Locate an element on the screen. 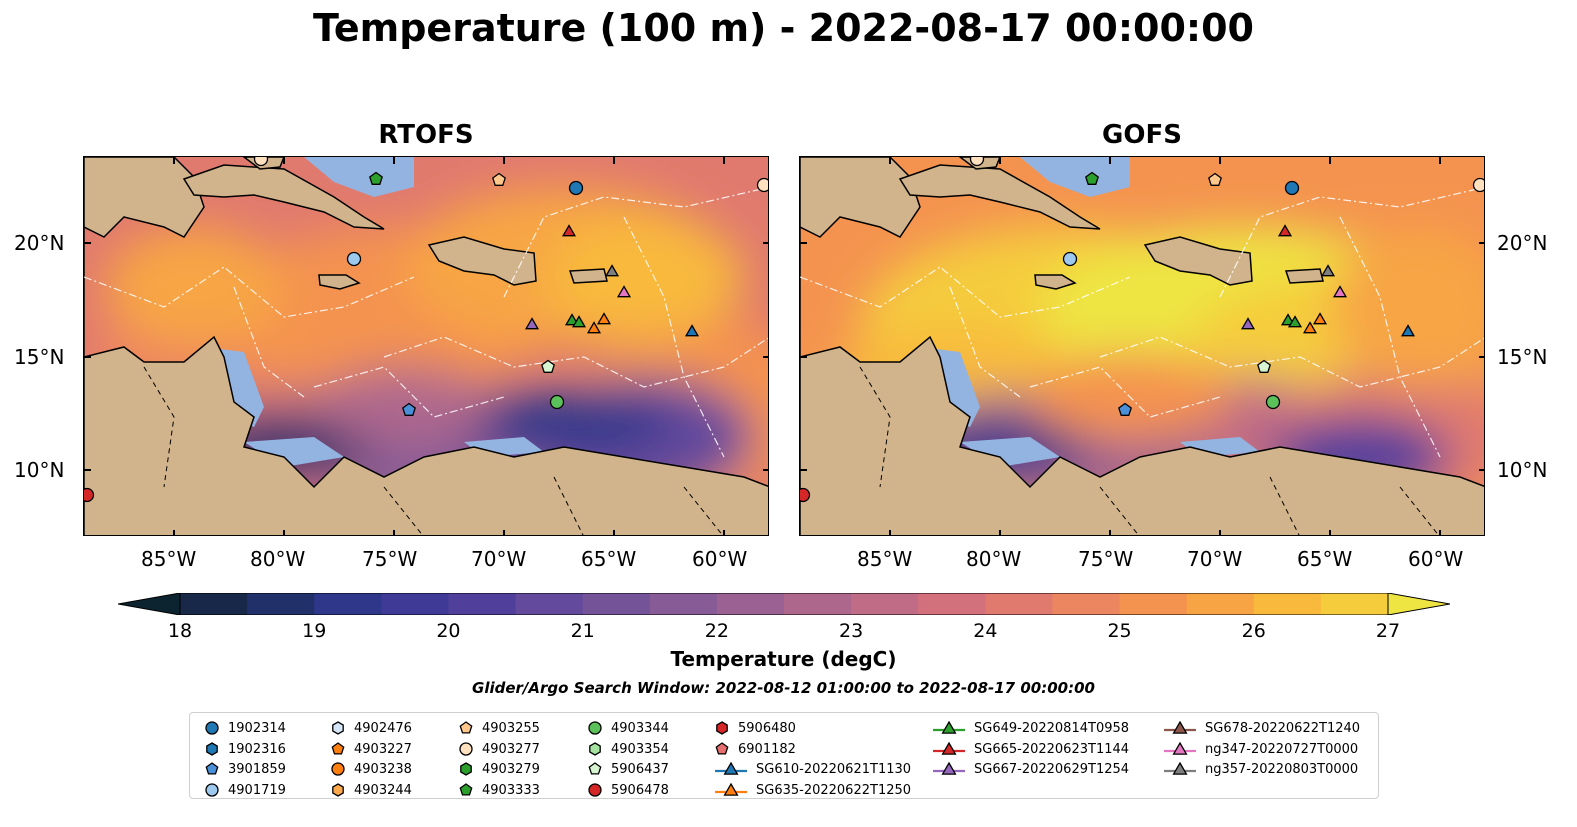  legend-item-5906480: 5906480 is located at coordinates (755, 728).